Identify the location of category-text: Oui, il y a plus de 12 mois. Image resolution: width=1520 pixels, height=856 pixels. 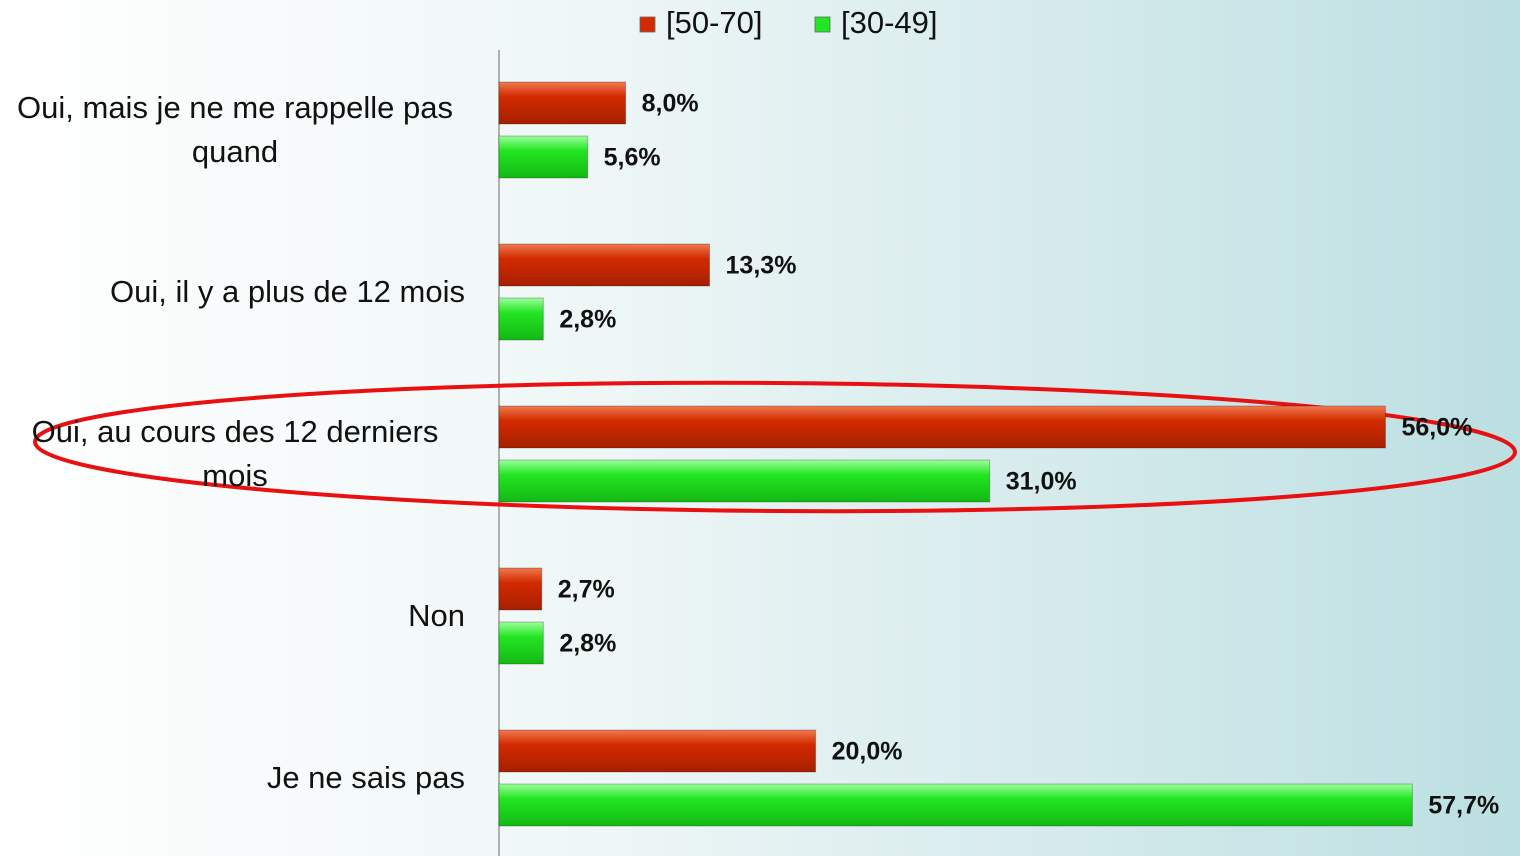
(287, 291).